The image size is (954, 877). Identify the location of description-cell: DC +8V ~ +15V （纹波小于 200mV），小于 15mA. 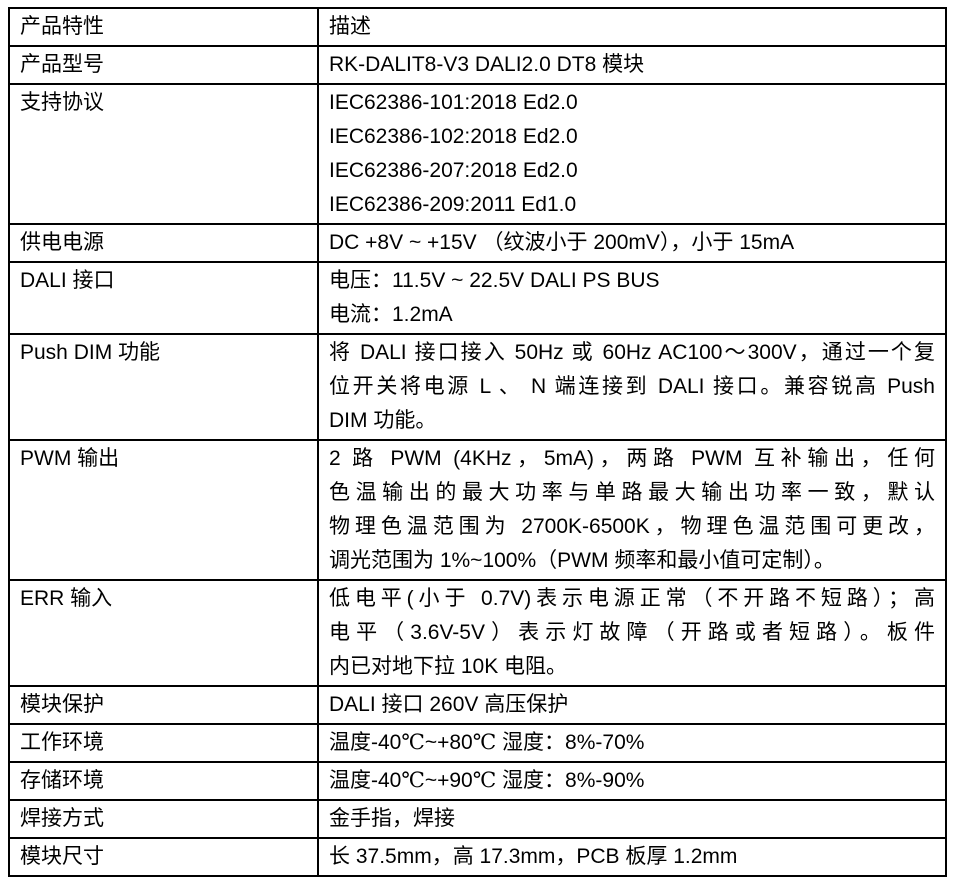
(632, 243).